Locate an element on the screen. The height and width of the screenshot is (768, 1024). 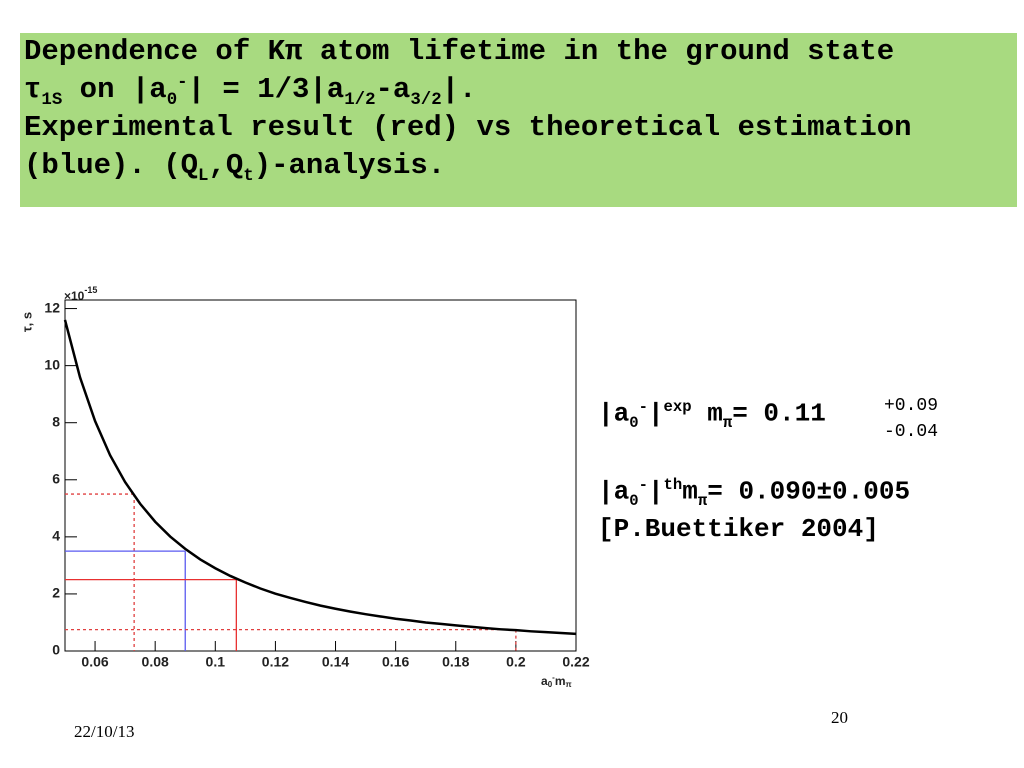
error-minus: -0.04 is located at coordinates (911, 432).